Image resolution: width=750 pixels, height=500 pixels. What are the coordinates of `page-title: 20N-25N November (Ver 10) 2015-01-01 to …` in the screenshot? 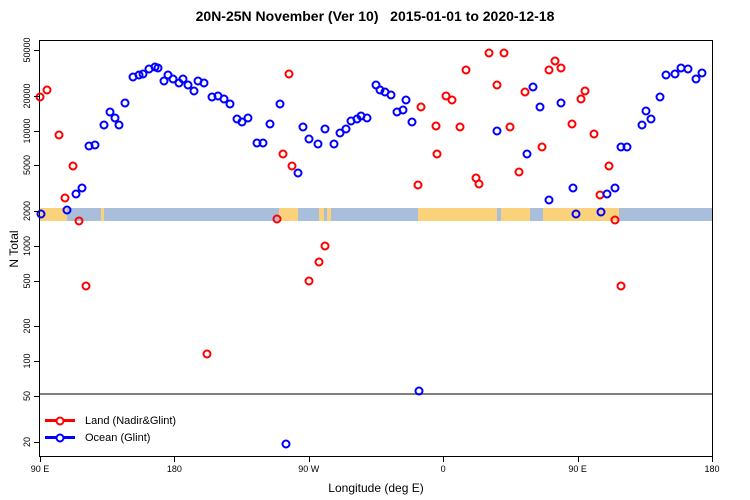 It's located at (375, 16).